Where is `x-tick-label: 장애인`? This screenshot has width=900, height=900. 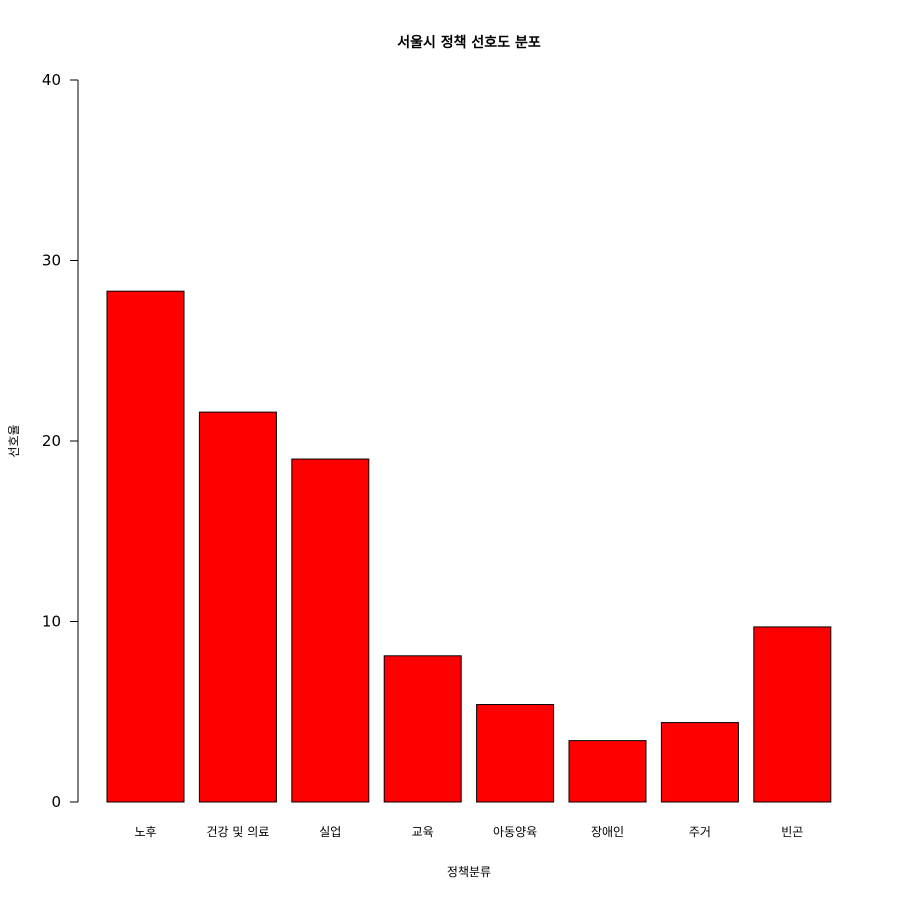 x-tick-label: 장애인 is located at coordinates (607, 832).